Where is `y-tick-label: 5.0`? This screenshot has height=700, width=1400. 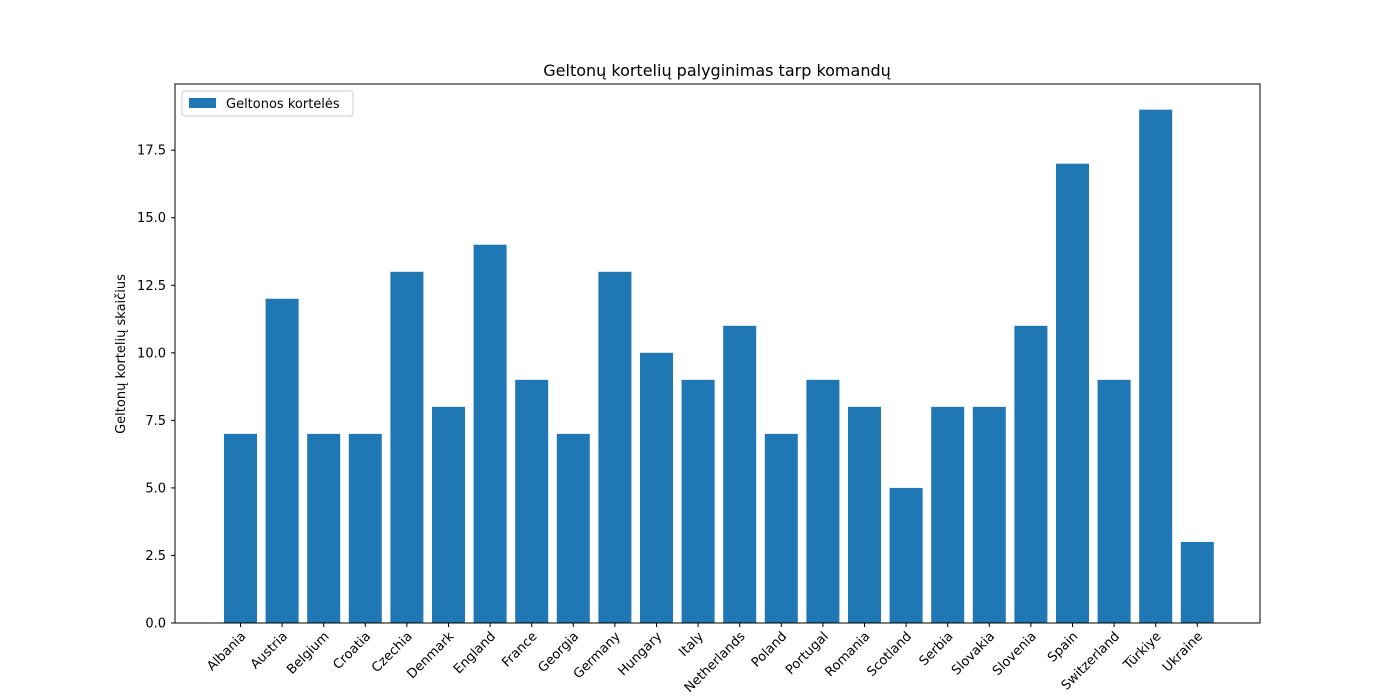
y-tick-label: 5.0 is located at coordinates (155, 488).